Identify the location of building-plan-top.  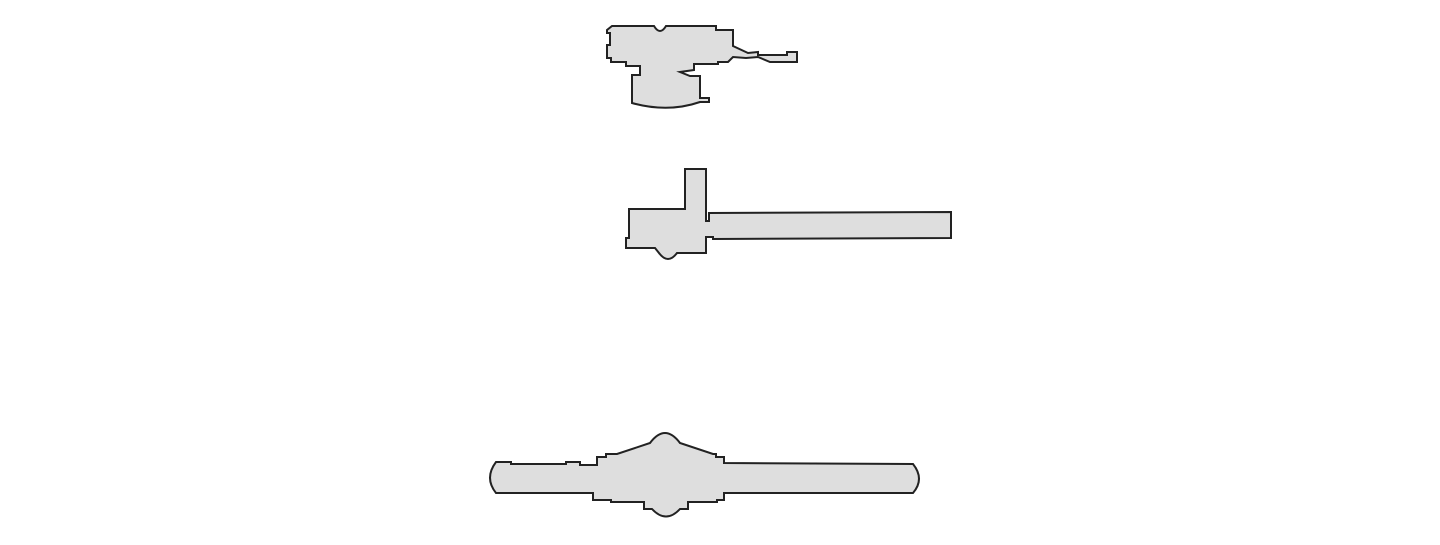
(702, 67).